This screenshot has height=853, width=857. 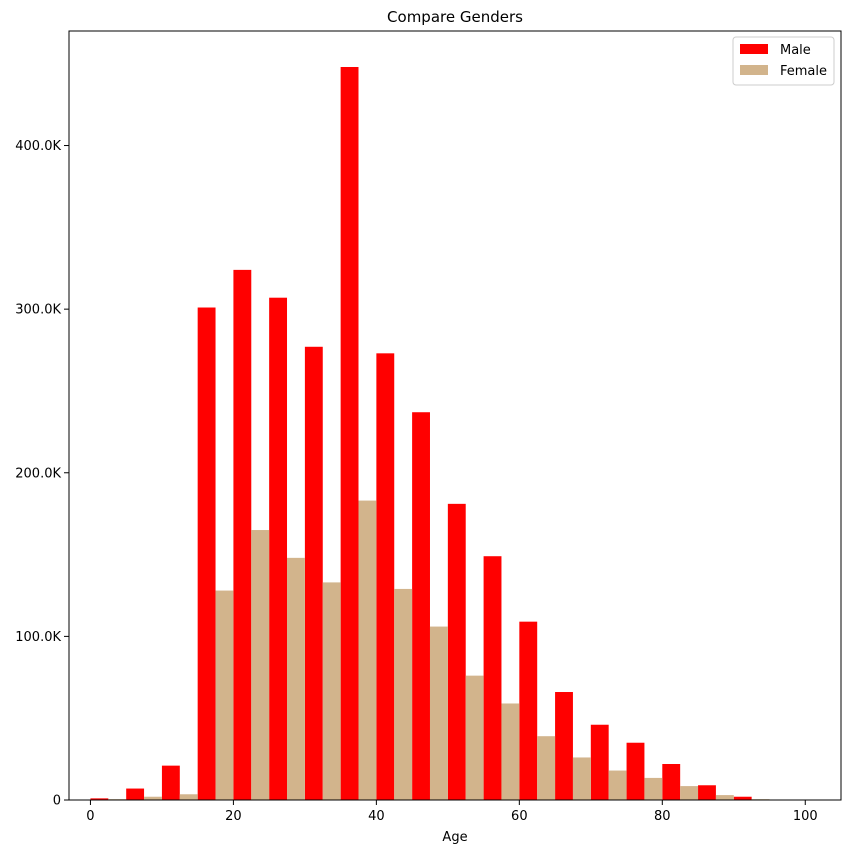 I want to click on x-axis-title: Age, so click(x=454, y=837).